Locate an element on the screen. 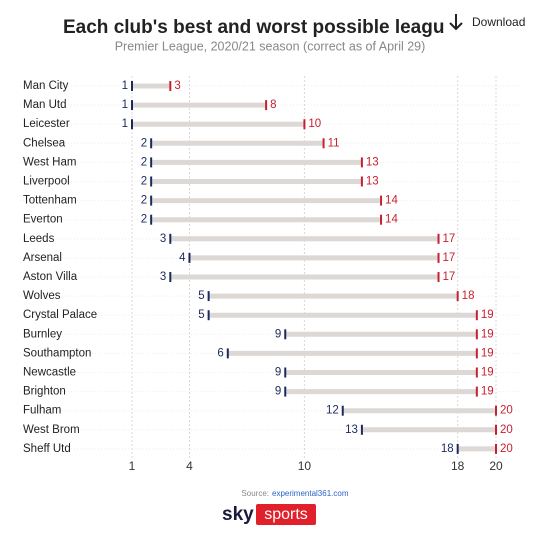 The height and width of the screenshot is (535, 538). club-label: Everton is located at coordinates (43, 220).